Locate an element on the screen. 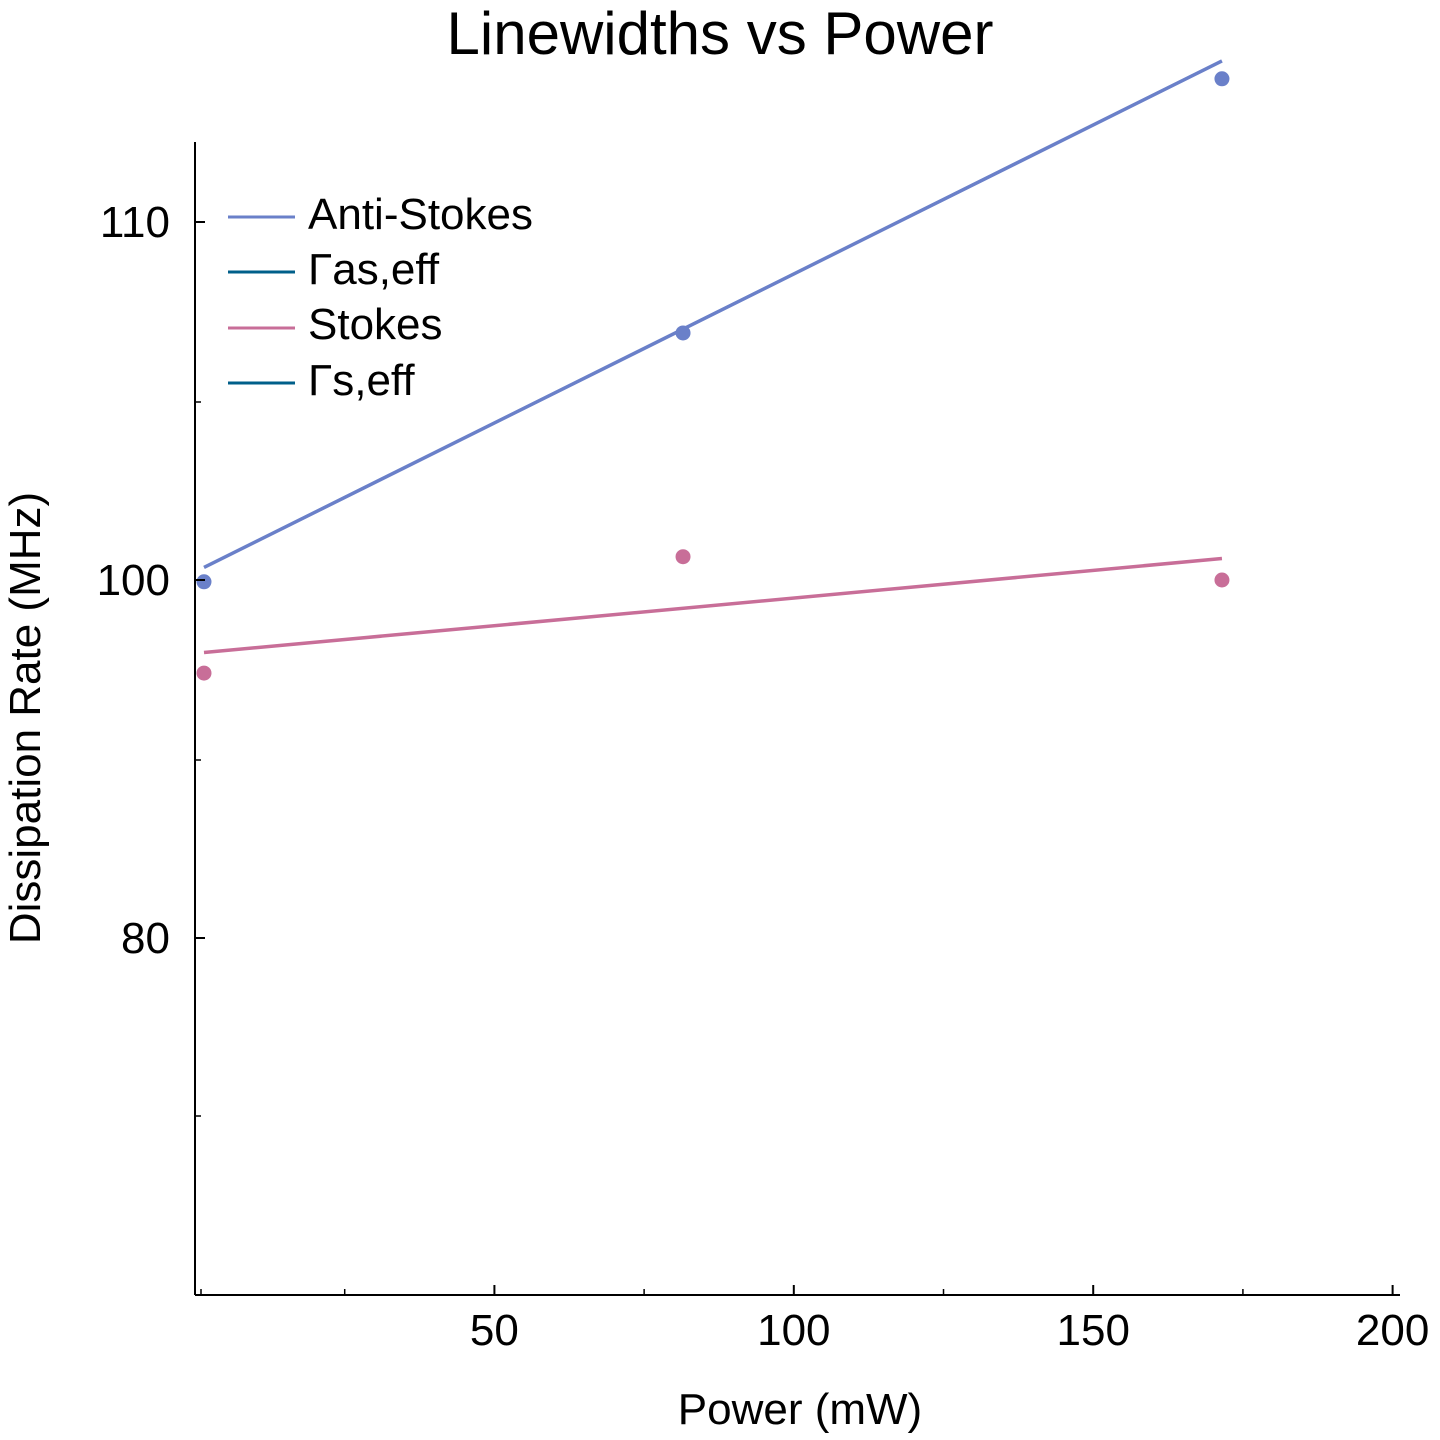 Image resolution: width=1440 pixels, height=1440 pixels. x-tick-label: 50 is located at coordinates (494, 1330).